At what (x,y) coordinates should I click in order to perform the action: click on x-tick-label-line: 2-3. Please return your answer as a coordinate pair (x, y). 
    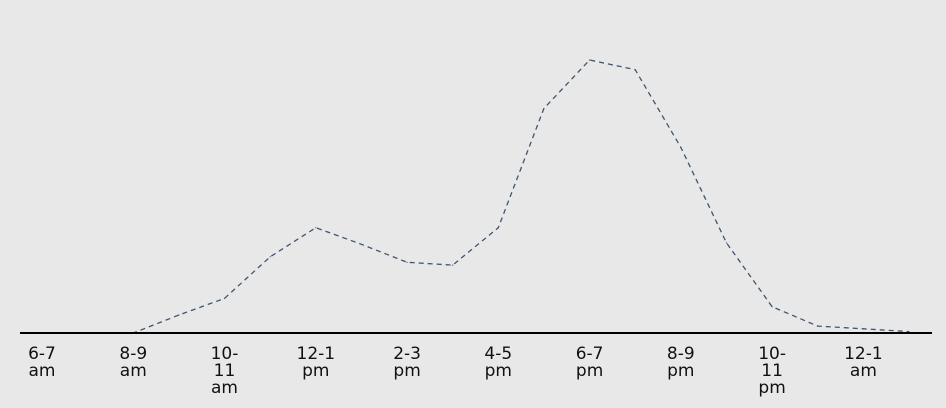
    Looking at the image, I should click on (407, 354).